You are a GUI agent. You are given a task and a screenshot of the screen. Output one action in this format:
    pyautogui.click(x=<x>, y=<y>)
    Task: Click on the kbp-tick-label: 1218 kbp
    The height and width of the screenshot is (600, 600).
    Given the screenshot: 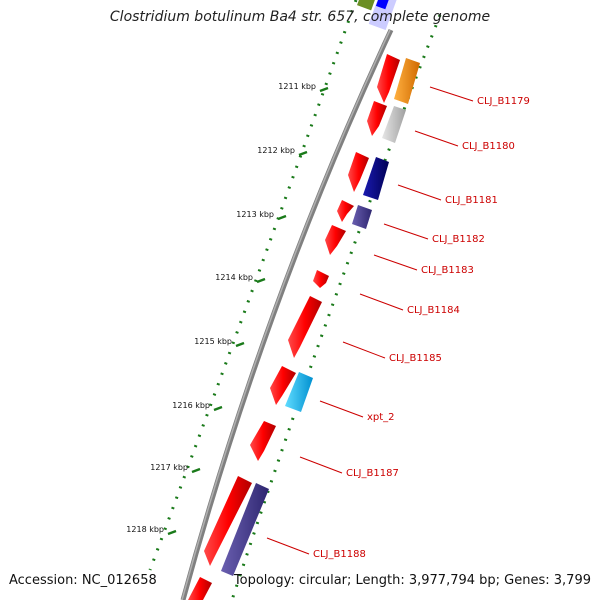 What is the action you would take?
    pyautogui.click(x=145, y=529)
    